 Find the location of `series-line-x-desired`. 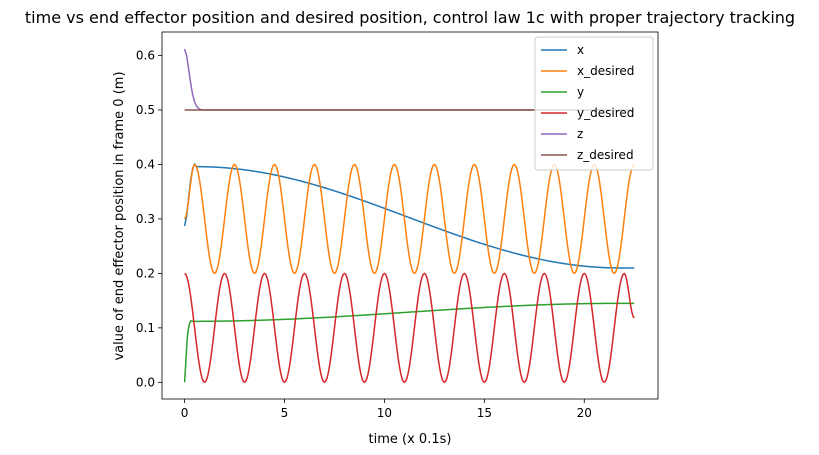

series-line-x-desired is located at coordinates (409, 219).